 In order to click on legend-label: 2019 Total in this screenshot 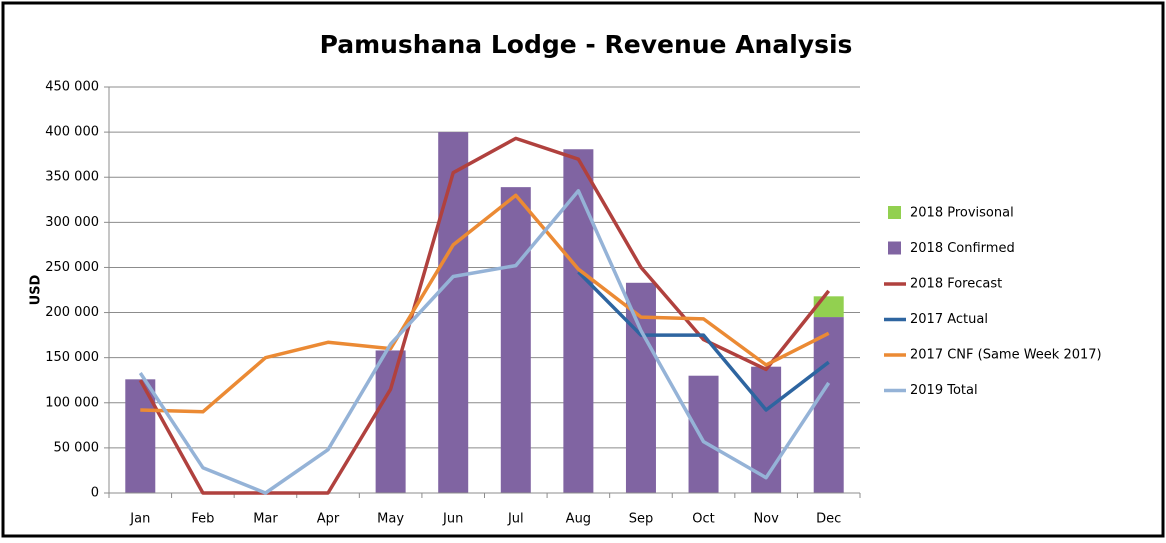, I will do `click(944, 390)`.